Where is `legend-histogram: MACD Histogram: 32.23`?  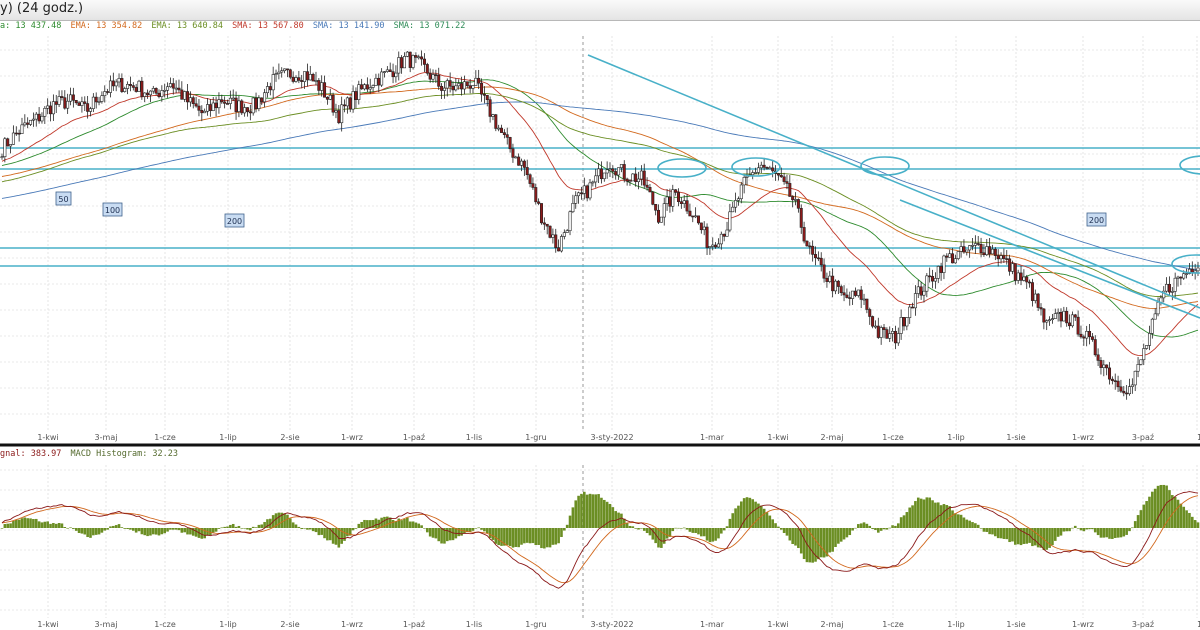
legend-histogram: MACD Histogram: 32.23 is located at coordinates (124, 454).